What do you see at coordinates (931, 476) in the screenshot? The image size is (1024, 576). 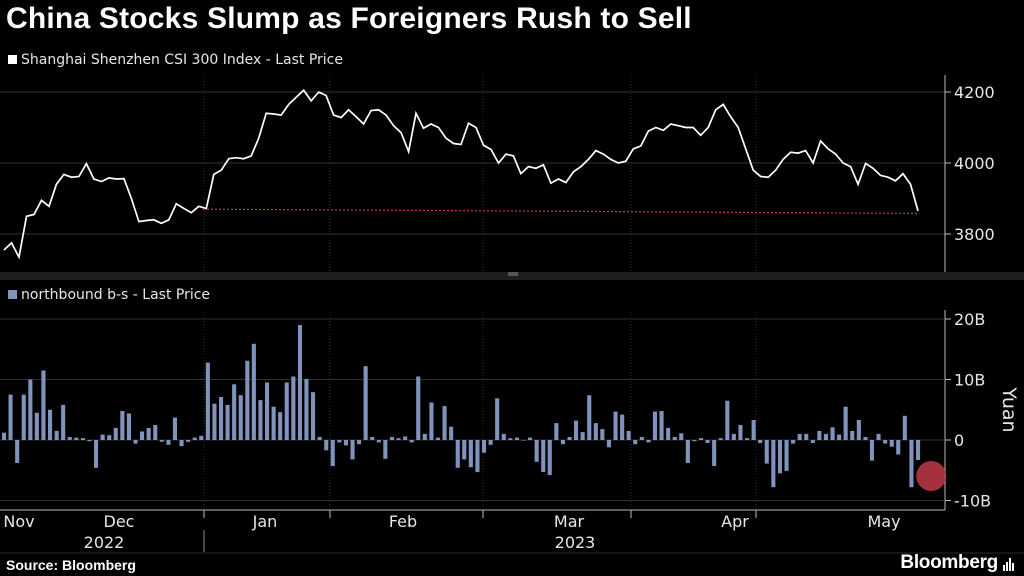 I see `highlight-marker` at bounding box center [931, 476].